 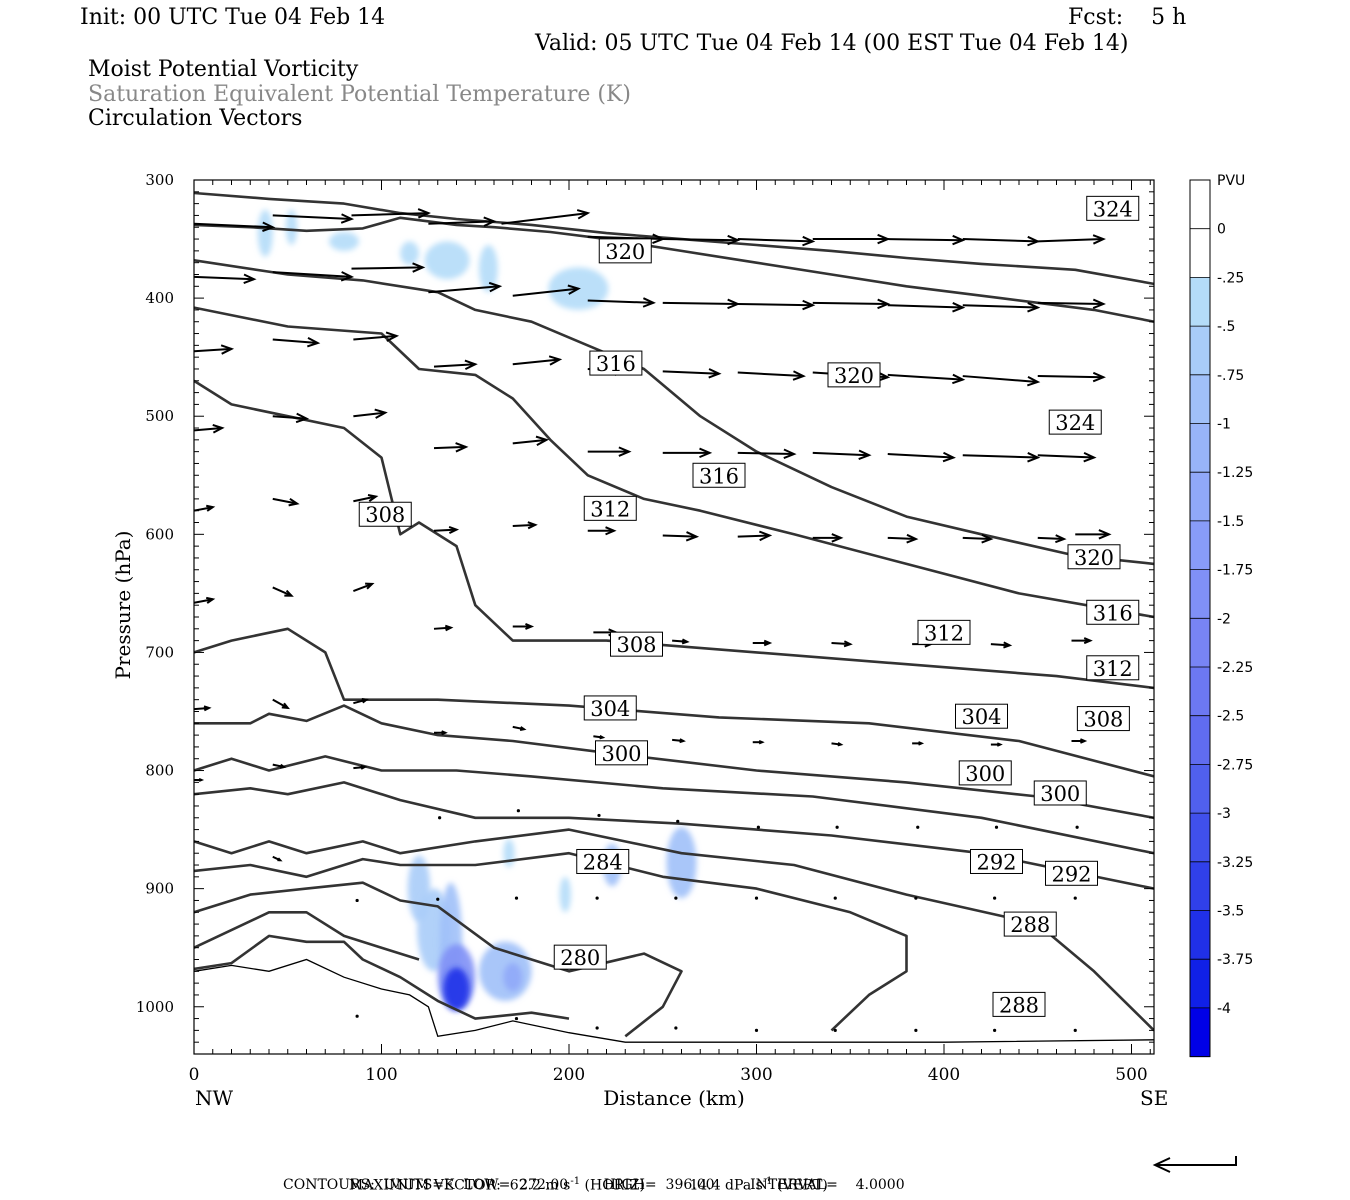 What do you see at coordinates (610, 708) in the screenshot?
I see `contour-label-13: 304` at bounding box center [610, 708].